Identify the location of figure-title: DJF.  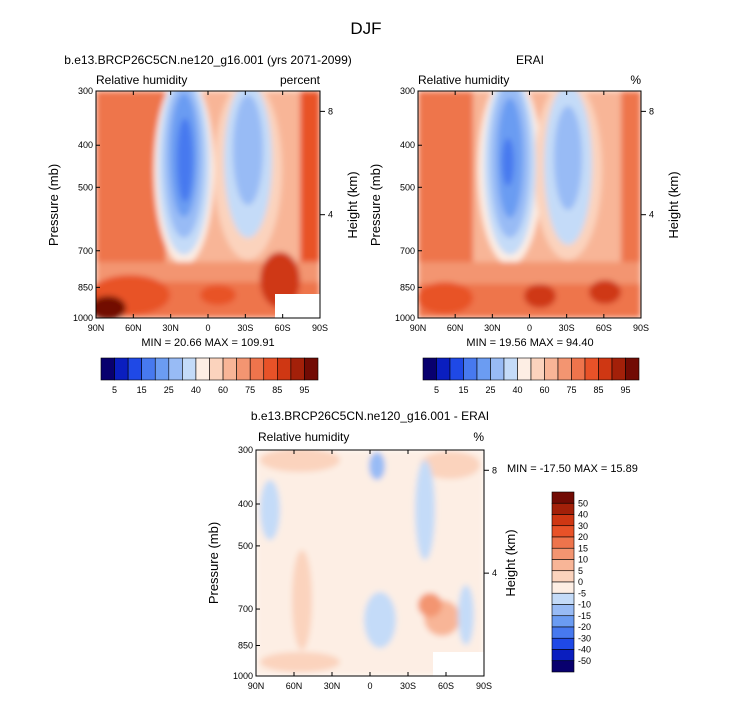
(365, 28).